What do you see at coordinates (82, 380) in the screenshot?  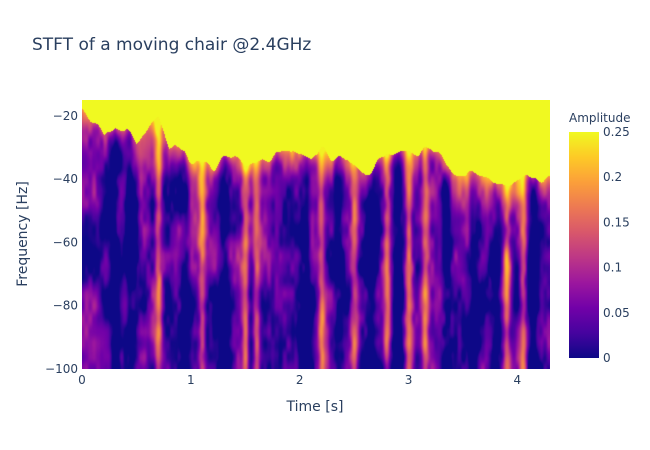 I see `x-tick-label: 0` at bounding box center [82, 380].